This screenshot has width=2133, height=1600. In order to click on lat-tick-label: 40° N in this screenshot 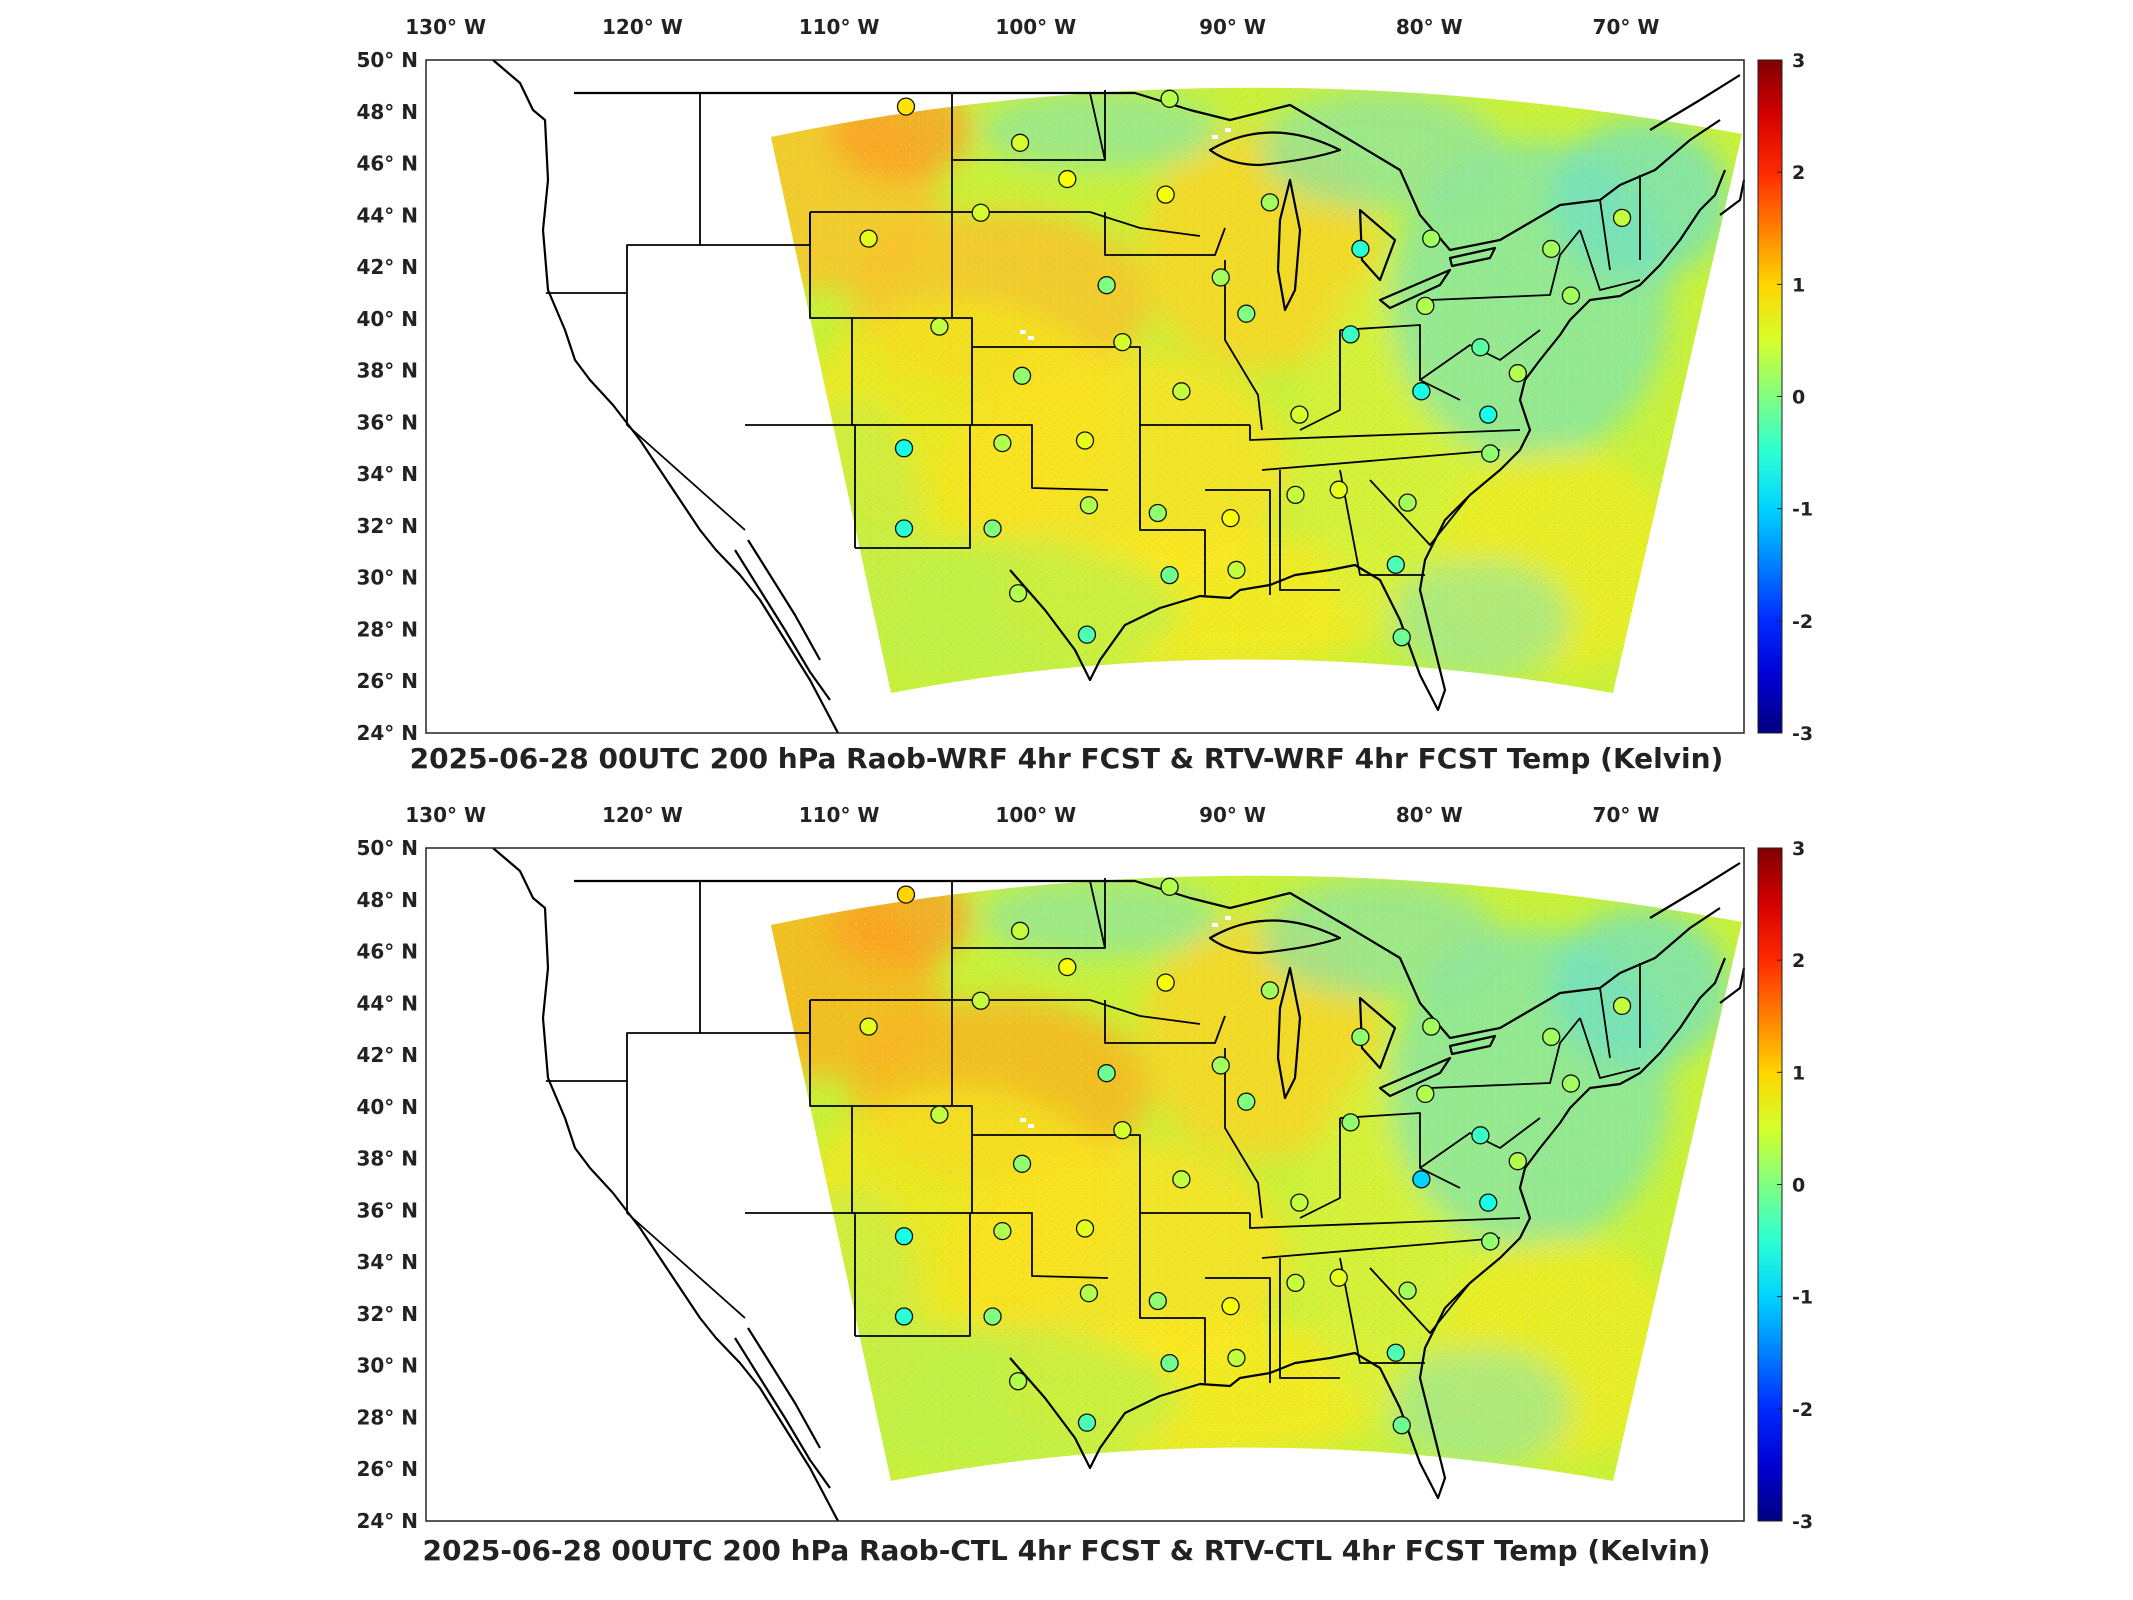, I will do `click(387, 319)`.